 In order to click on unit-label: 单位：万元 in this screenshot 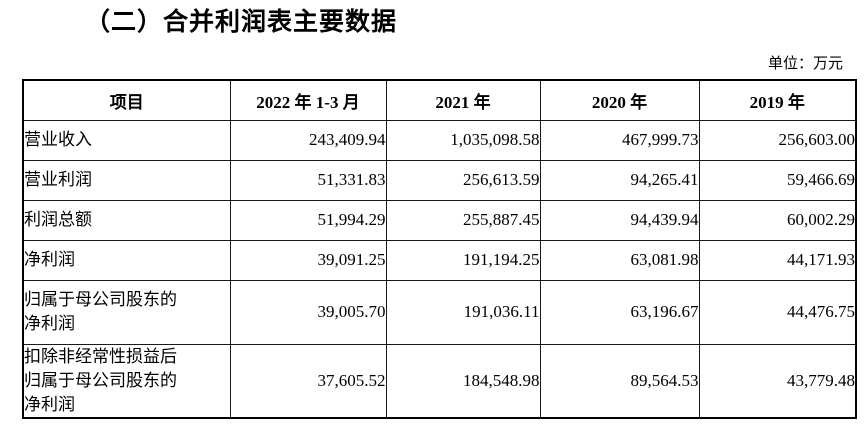, I will do `click(805, 64)`.